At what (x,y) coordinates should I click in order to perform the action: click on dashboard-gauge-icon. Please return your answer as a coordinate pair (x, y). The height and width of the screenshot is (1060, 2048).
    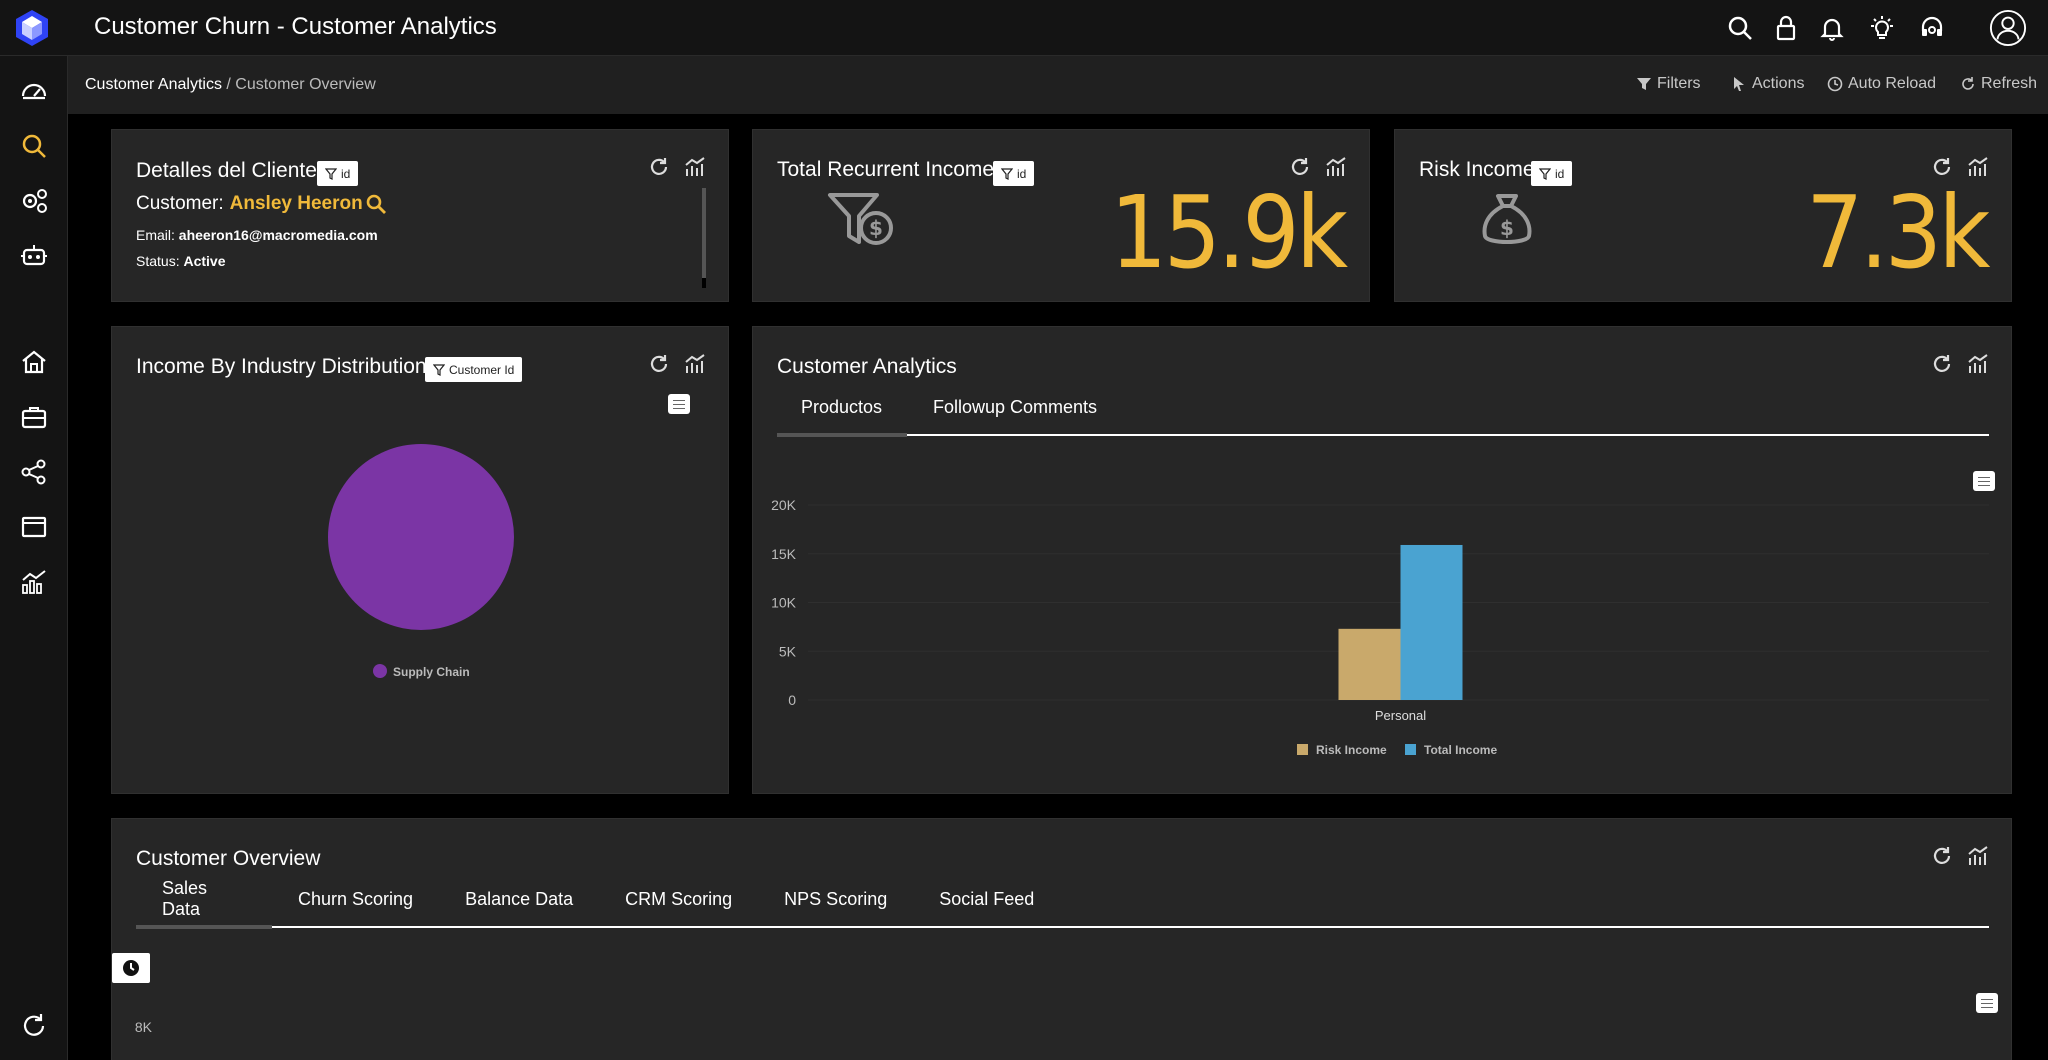
    Looking at the image, I should click on (34, 91).